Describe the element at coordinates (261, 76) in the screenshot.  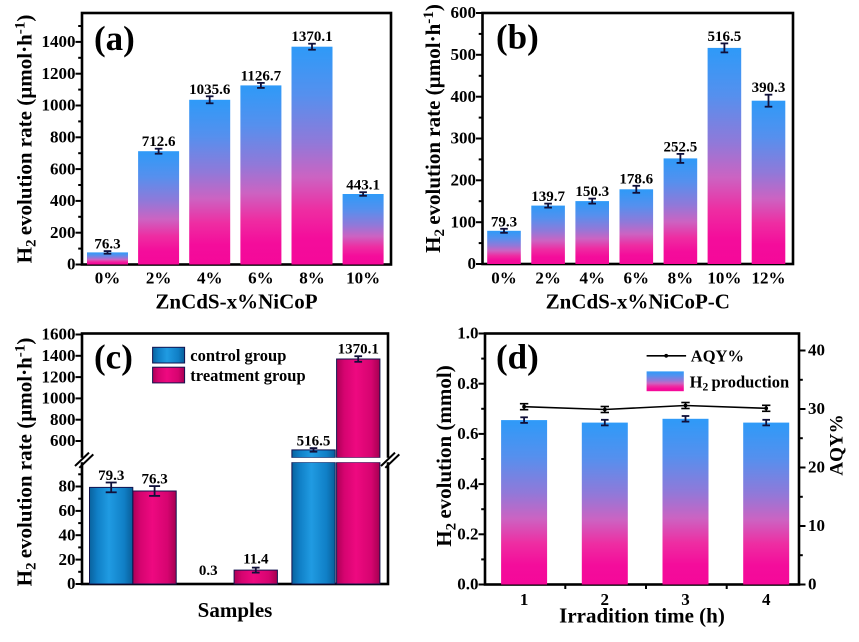
I see `svg-text: 1126.7` at that location.